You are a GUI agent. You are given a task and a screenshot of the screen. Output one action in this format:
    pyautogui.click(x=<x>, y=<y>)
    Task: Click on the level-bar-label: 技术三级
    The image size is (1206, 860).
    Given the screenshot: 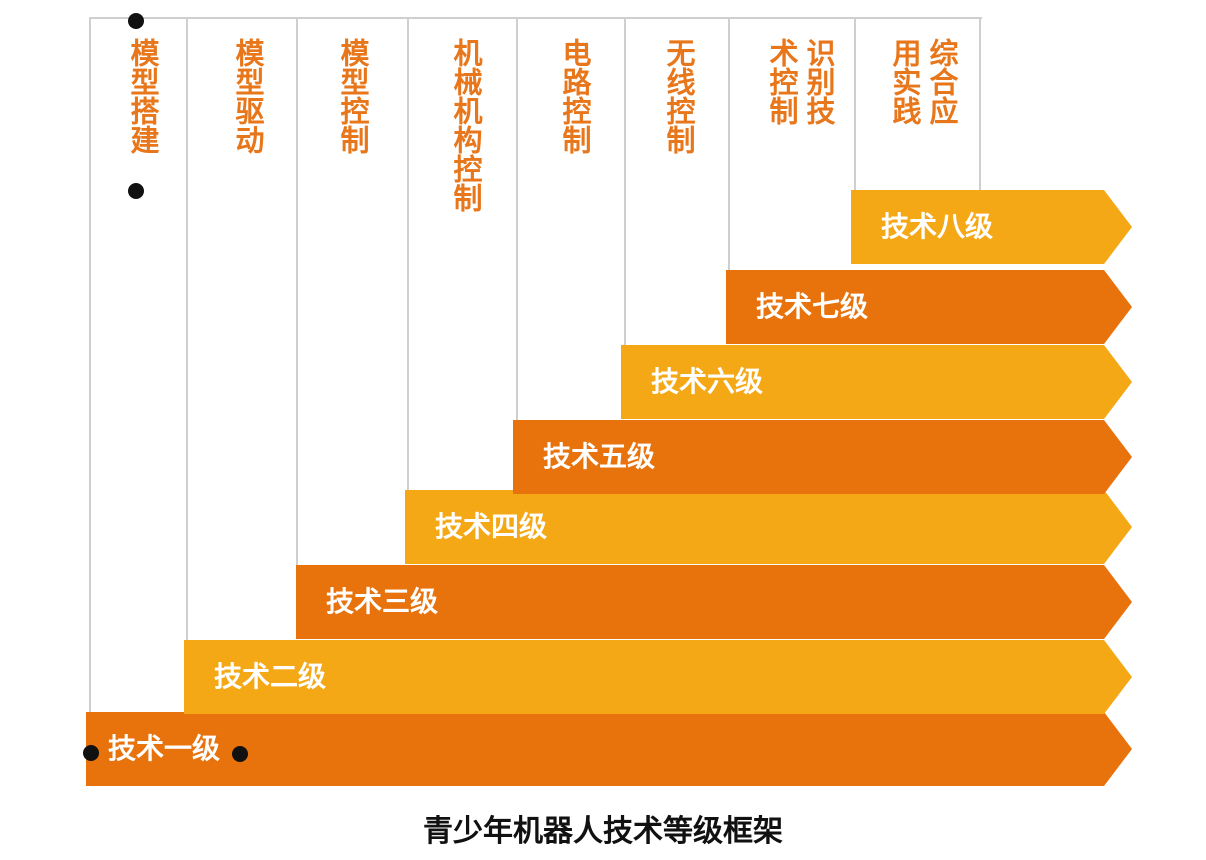 What is the action you would take?
    pyautogui.click(x=382, y=601)
    